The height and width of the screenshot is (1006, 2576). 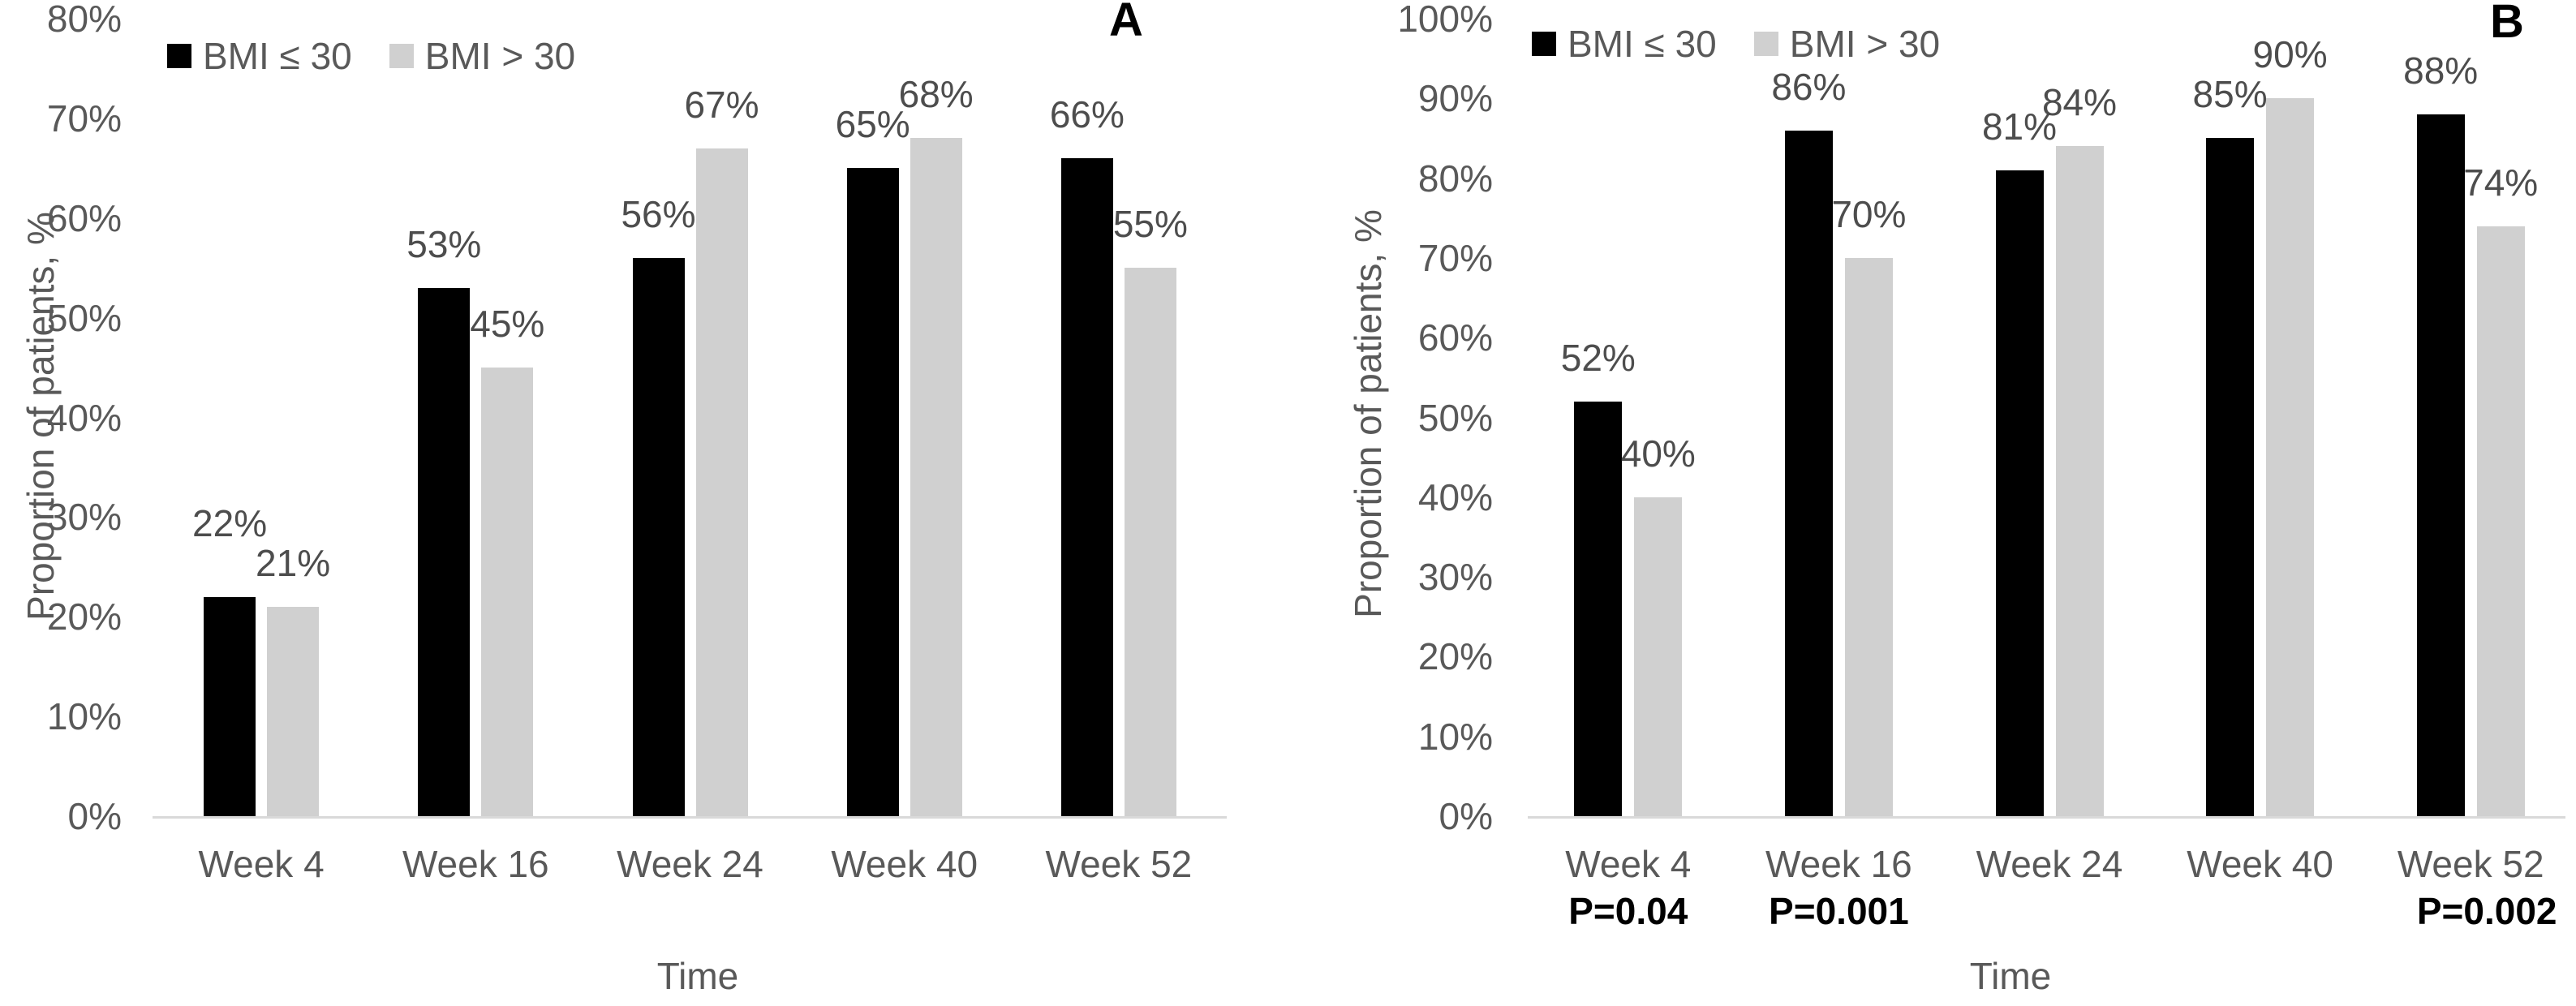 I want to click on bar-value-label: 21%, so click(x=293, y=562).